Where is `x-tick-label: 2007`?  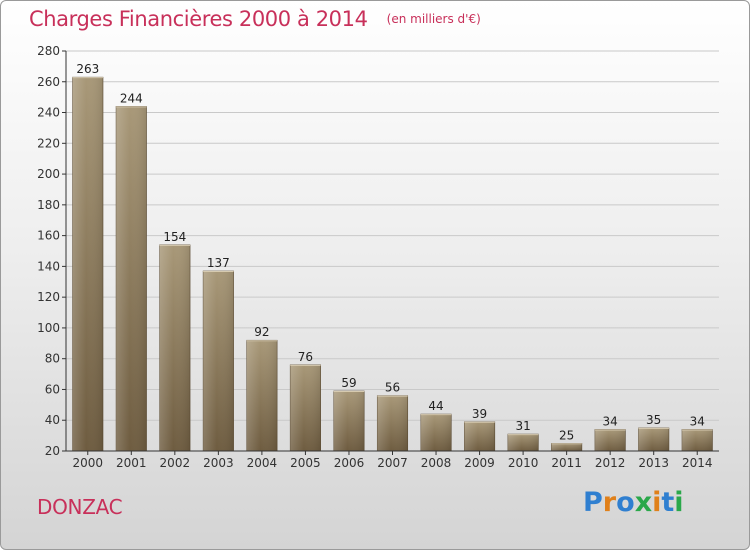
x-tick-label: 2007 is located at coordinates (392, 463).